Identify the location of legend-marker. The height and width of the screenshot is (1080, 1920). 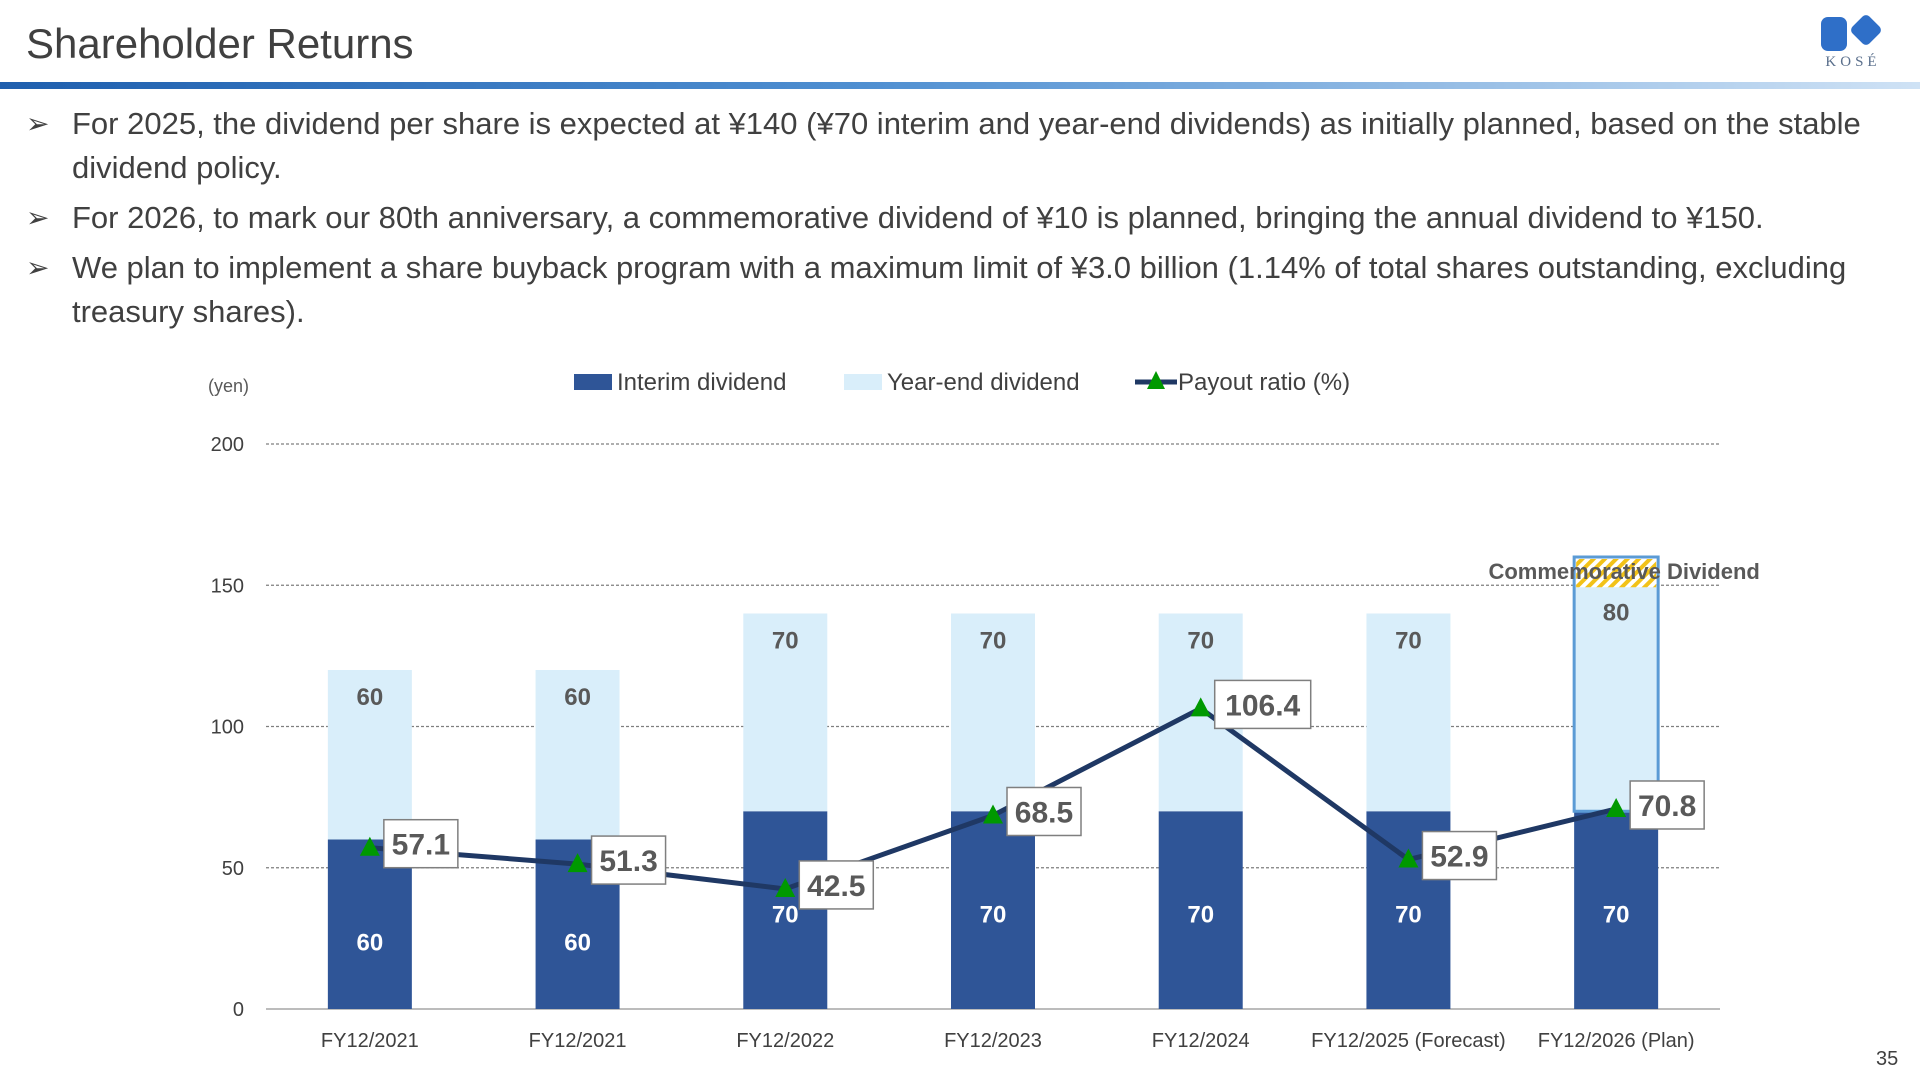
(1156, 380).